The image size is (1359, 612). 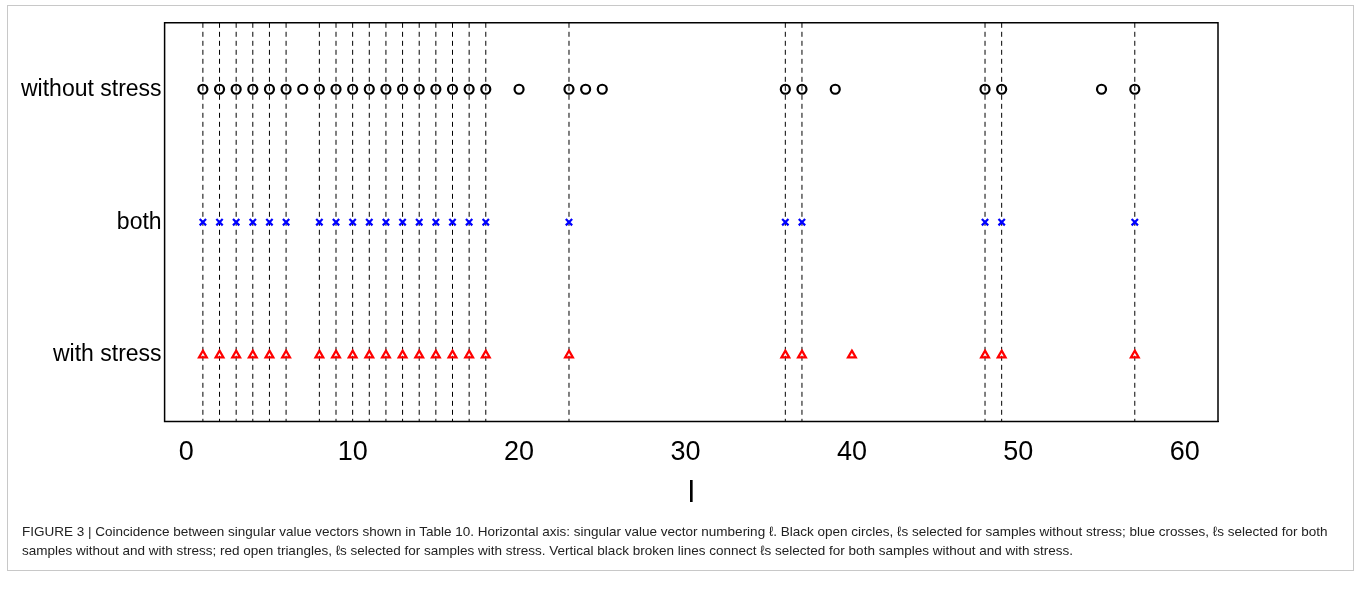 What do you see at coordinates (1018, 451) in the screenshot?
I see `x-tick-label: 50` at bounding box center [1018, 451].